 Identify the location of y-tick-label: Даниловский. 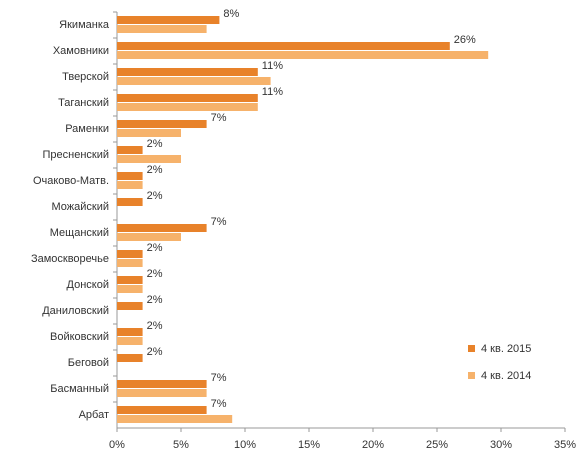
(75, 311).